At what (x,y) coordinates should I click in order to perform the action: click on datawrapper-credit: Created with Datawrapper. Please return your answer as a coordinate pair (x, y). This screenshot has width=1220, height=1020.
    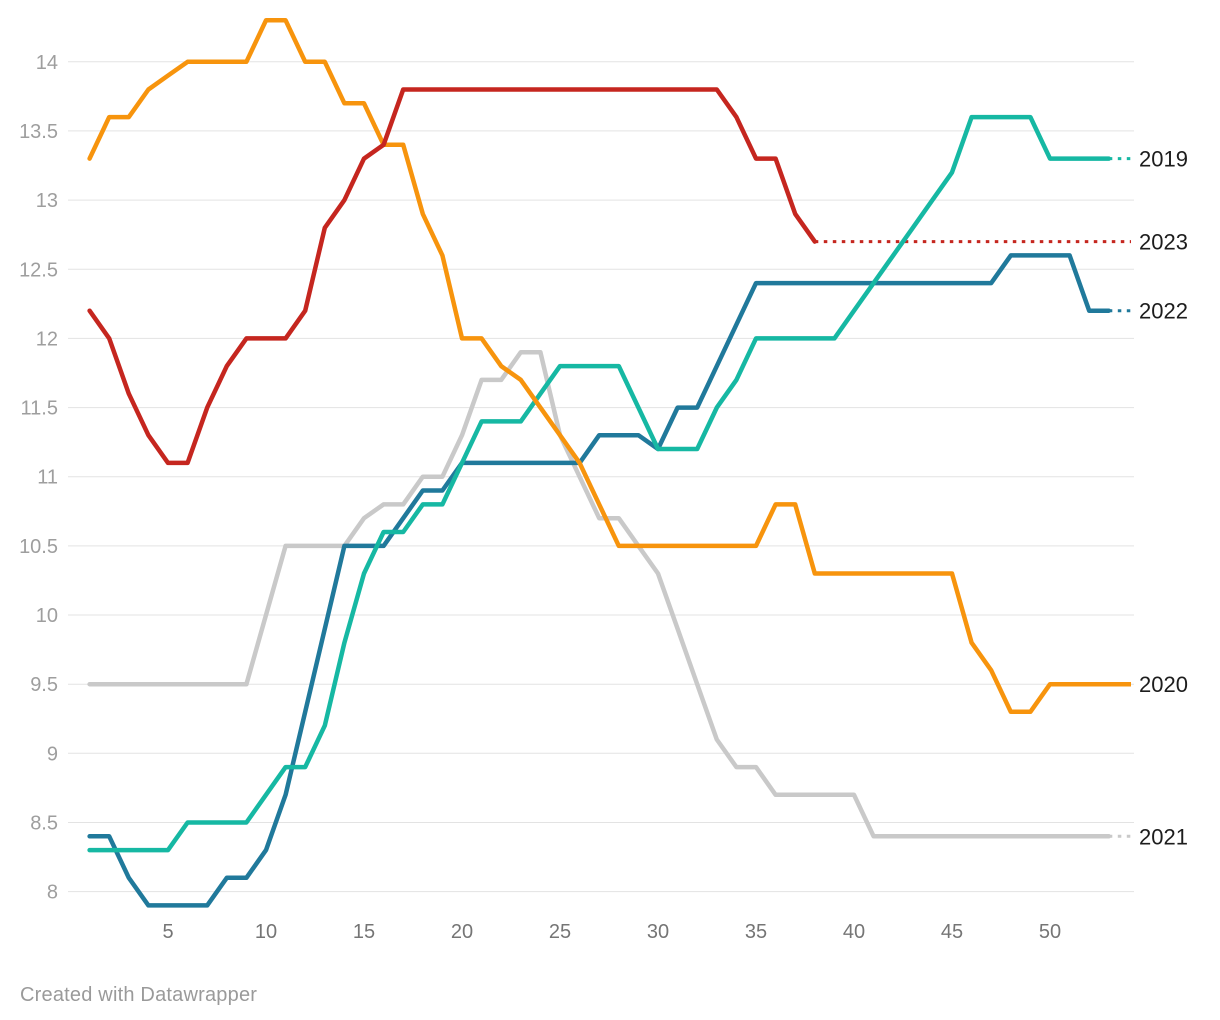
    Looking at the image, I should click on (139, 995).